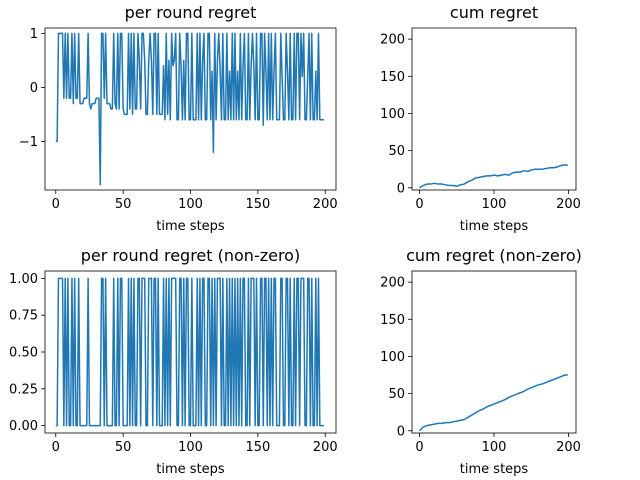  I want to click on y-tick-label: 1.00, so click(23, 279).